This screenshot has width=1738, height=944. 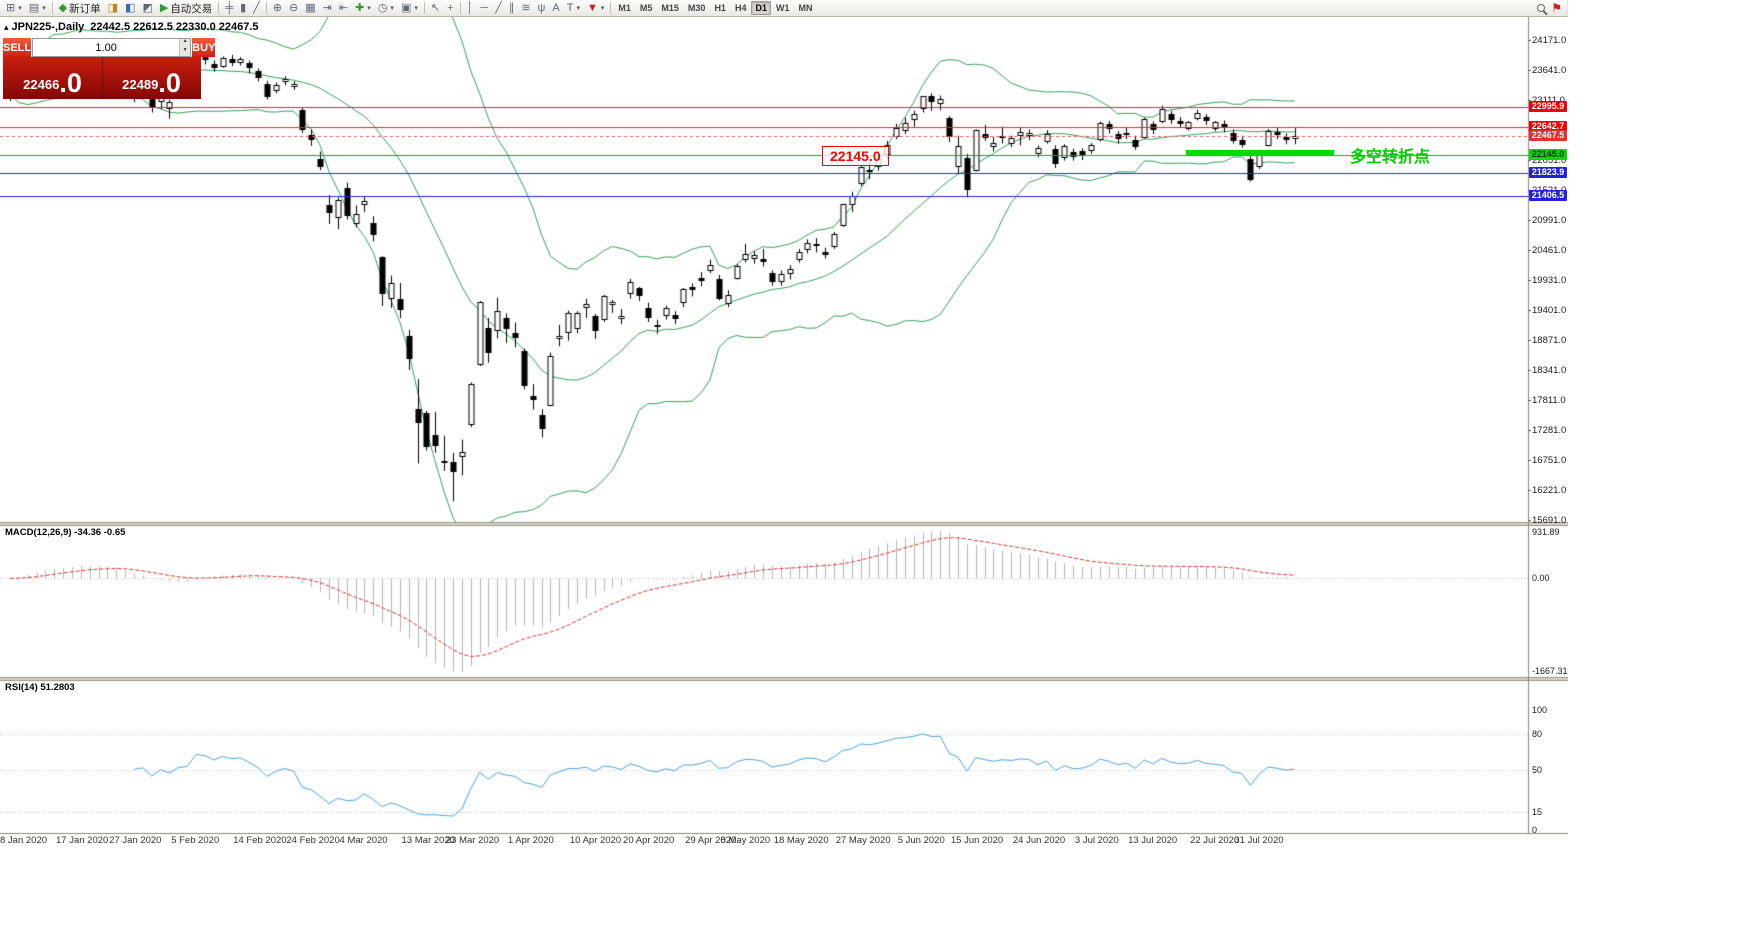 I want to click on turning-point-trendline, so click(x=1260, y=153).